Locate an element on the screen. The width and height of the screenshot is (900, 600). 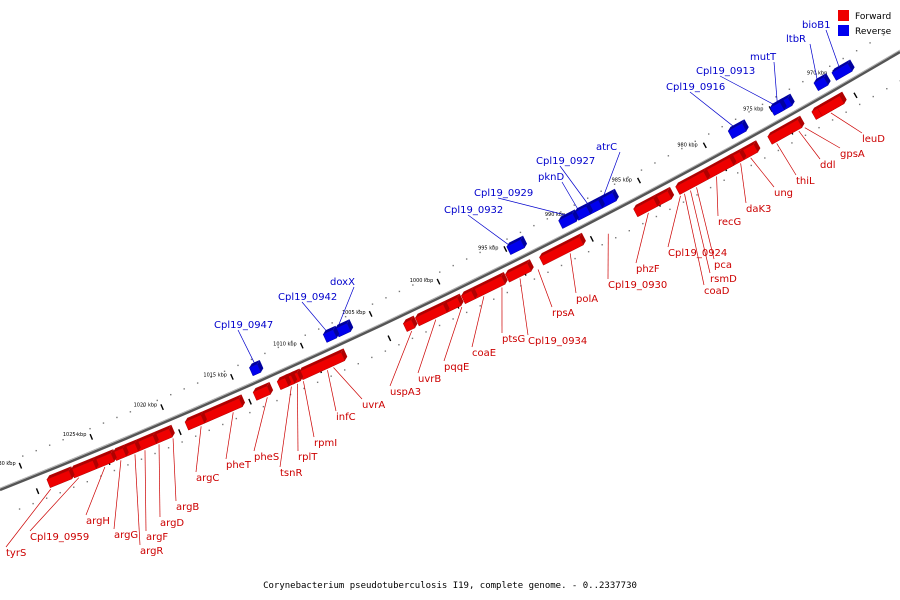
gene-label-dak3: daK3 is located at coordinates (758, 209).